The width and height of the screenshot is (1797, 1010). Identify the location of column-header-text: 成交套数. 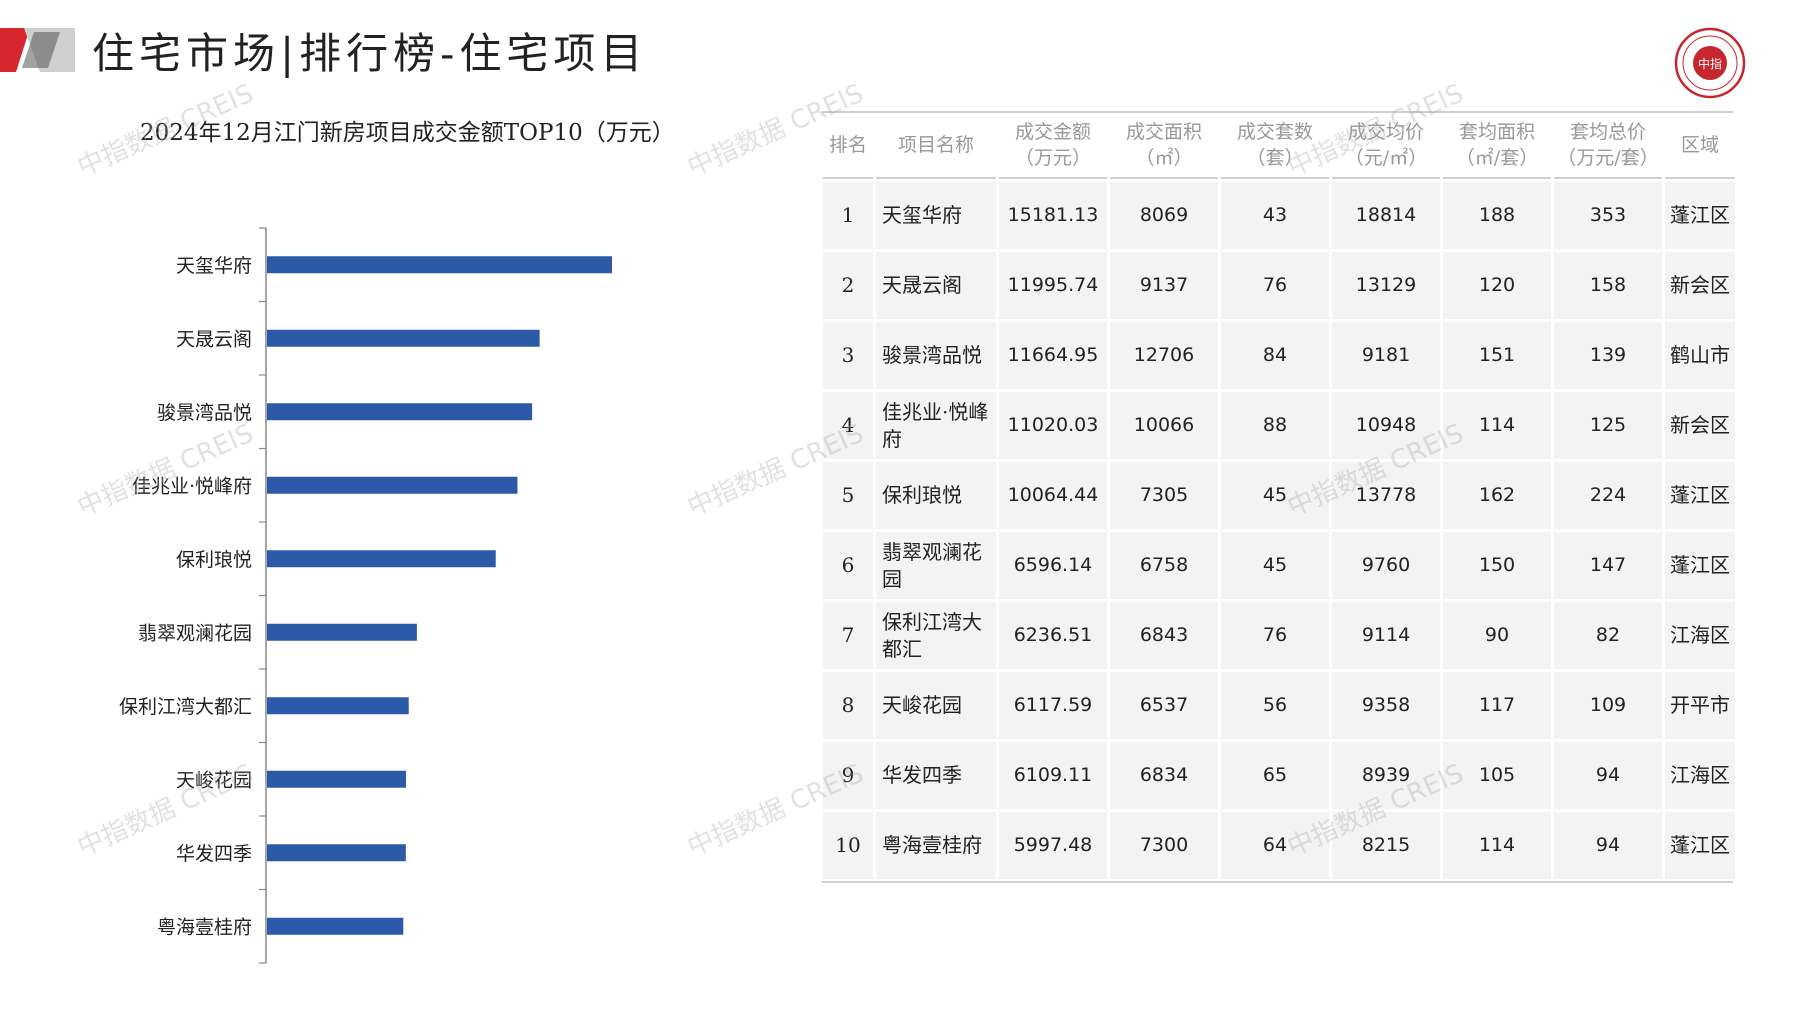
(1274, 132).